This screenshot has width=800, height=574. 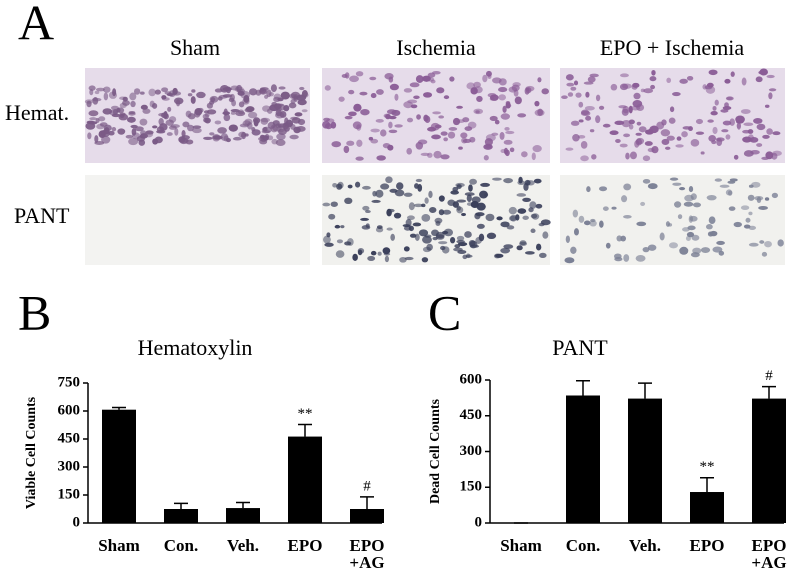 What do you see at coordinates (367, 554) in the screenshot?
I see `x-tick-label: EPO +AG` at bounding box center [367, 554].